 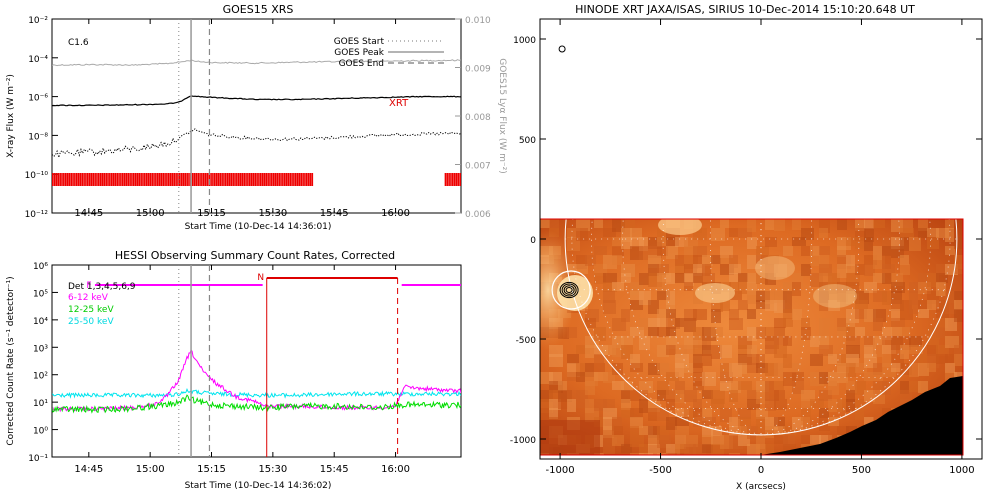 I want to click on flag-f-label: F, so click(x=88, y=286).